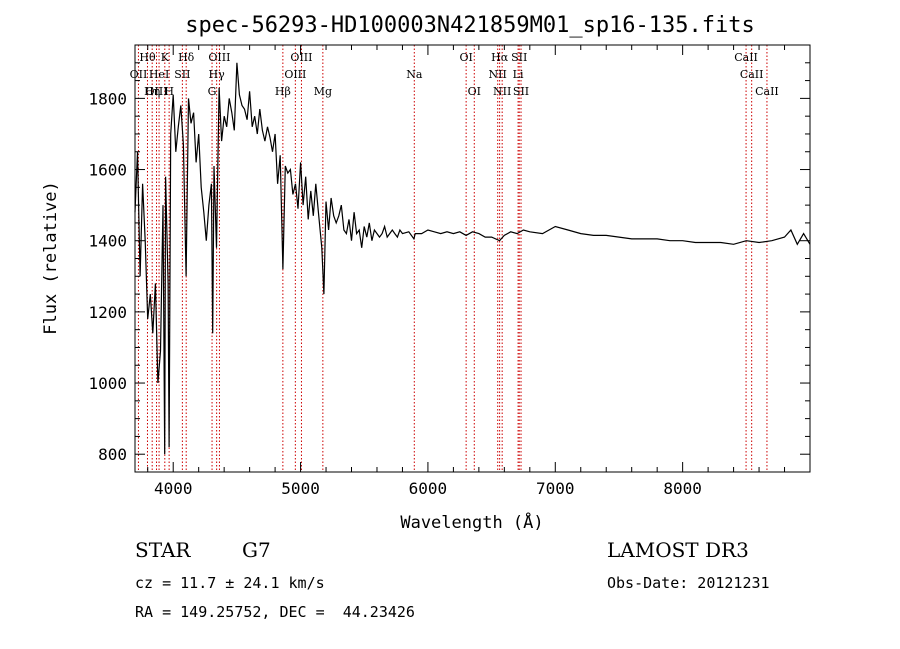  I want to click on line-label: Hα, so click(500, 57).